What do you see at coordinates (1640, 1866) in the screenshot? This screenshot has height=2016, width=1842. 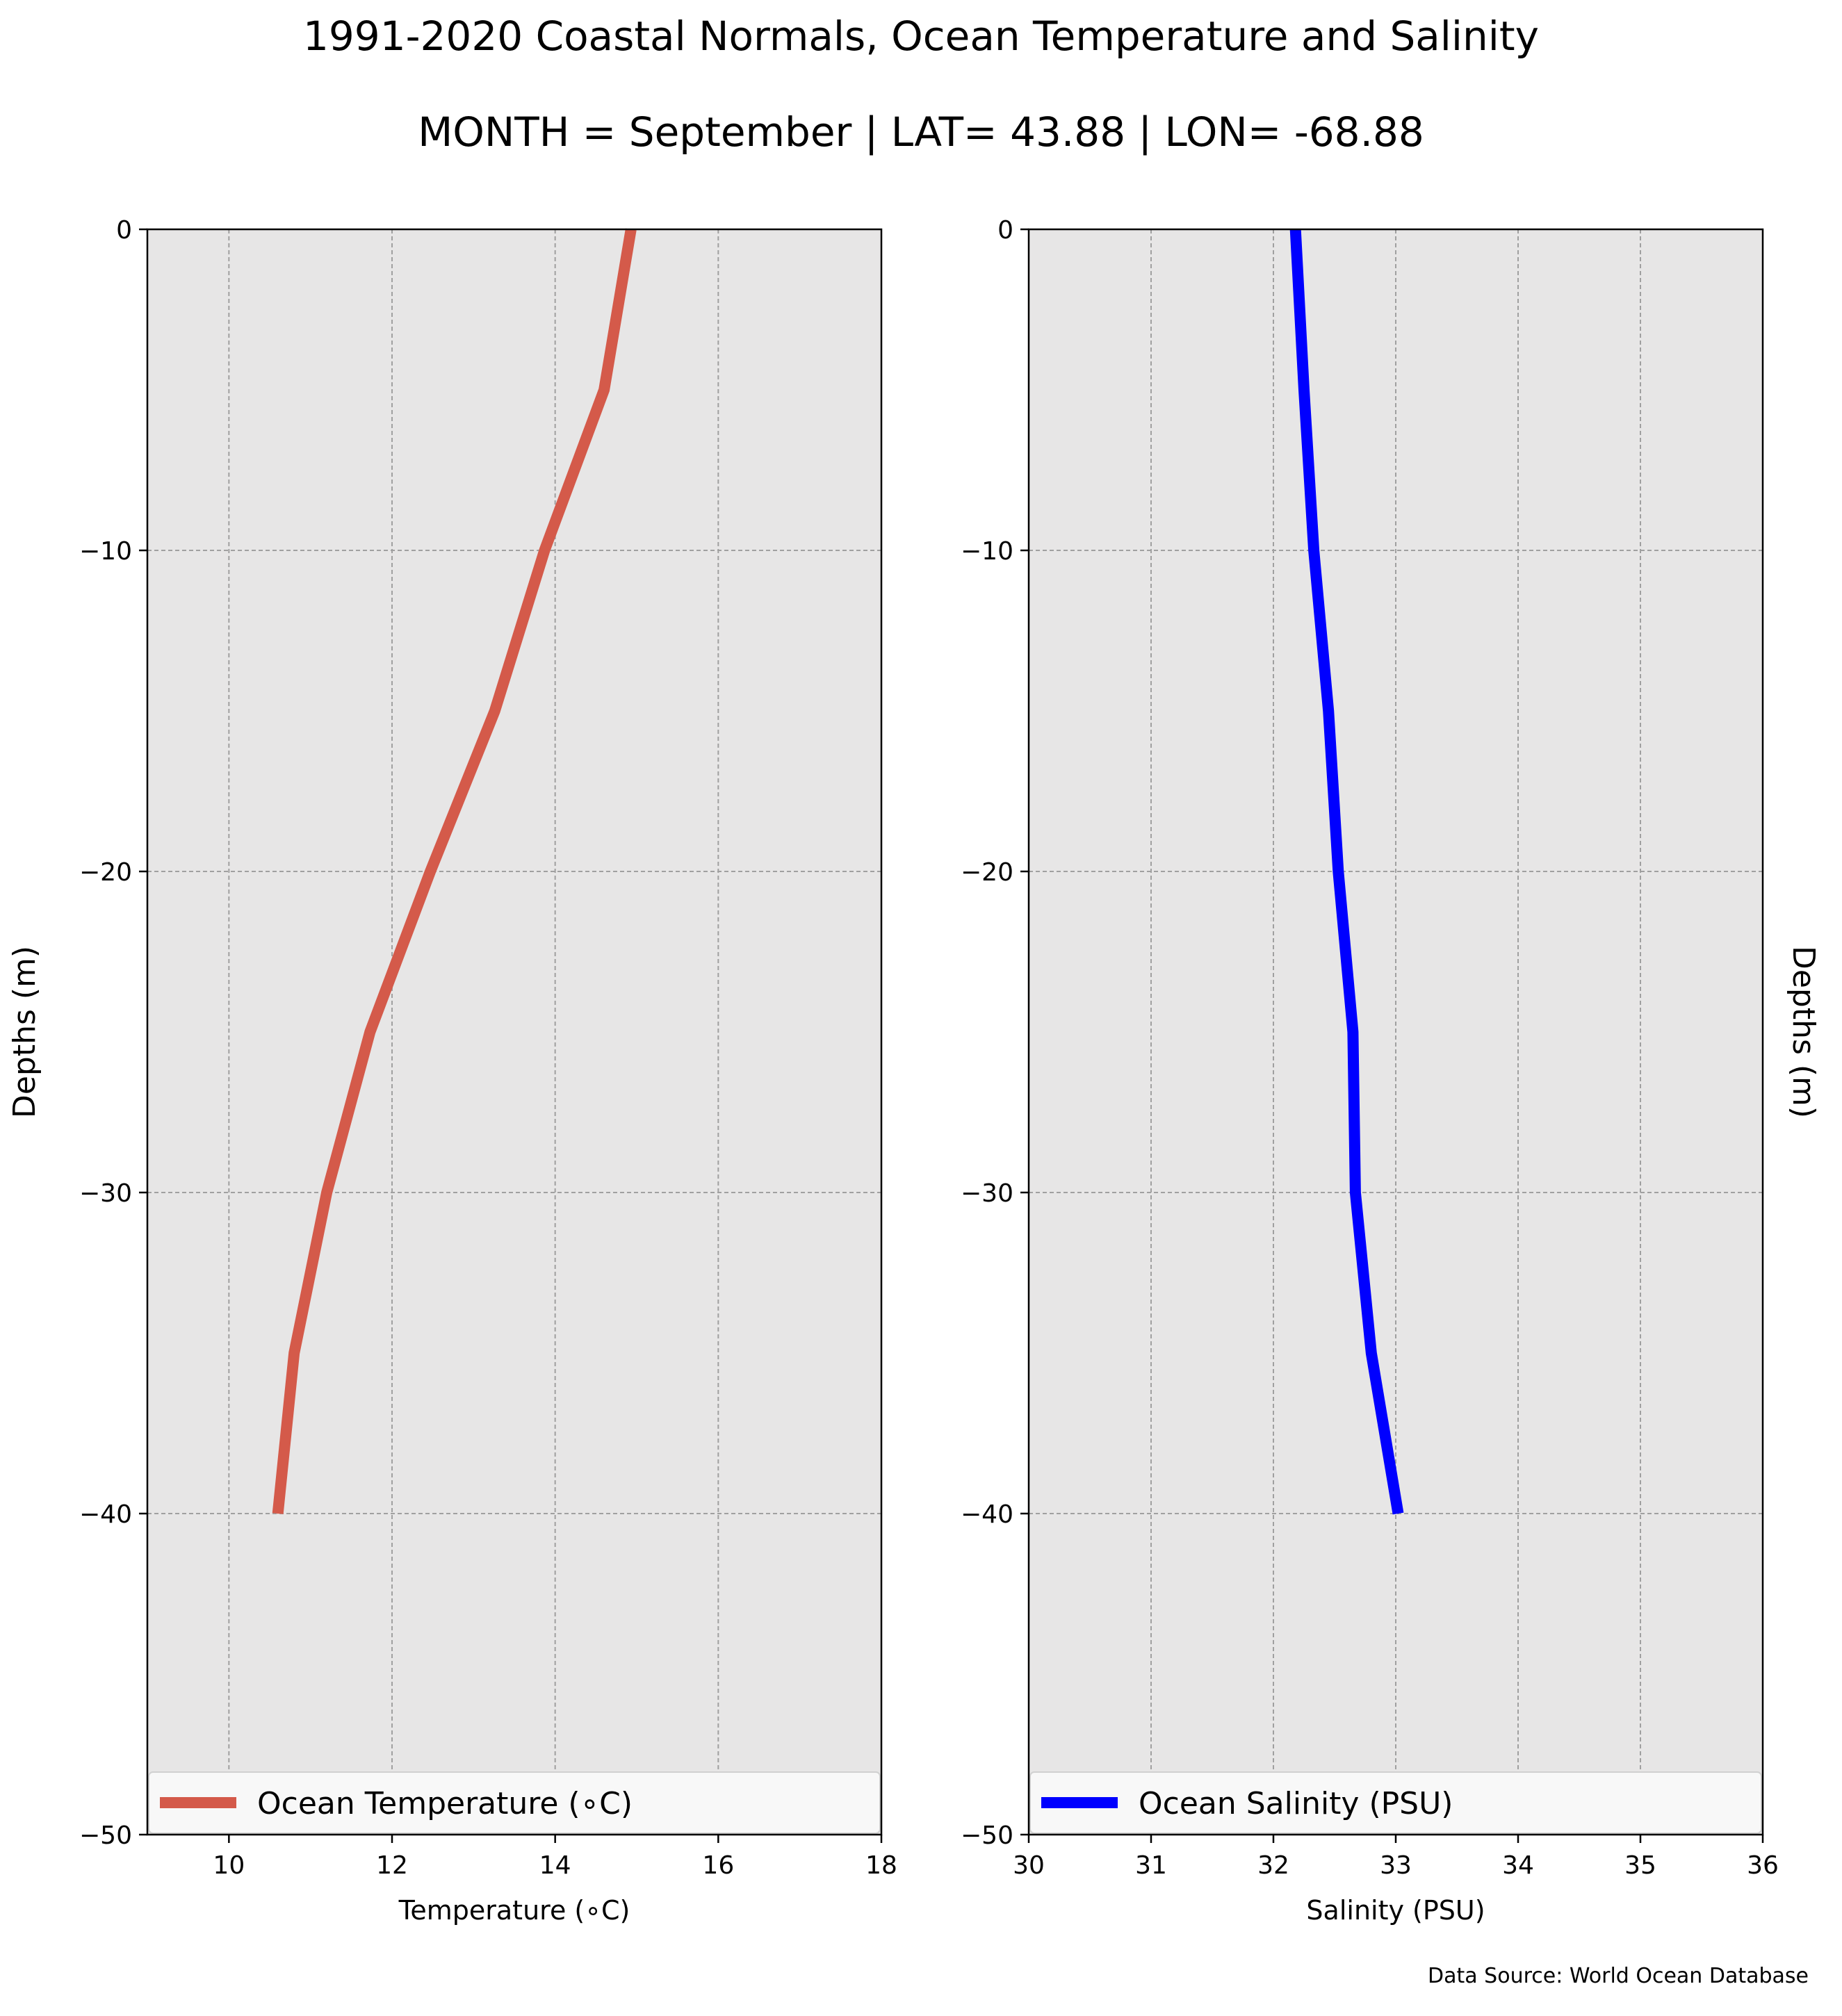 I see `salinity-x-tick-label: 35` at bounding box center [1640, 1866].